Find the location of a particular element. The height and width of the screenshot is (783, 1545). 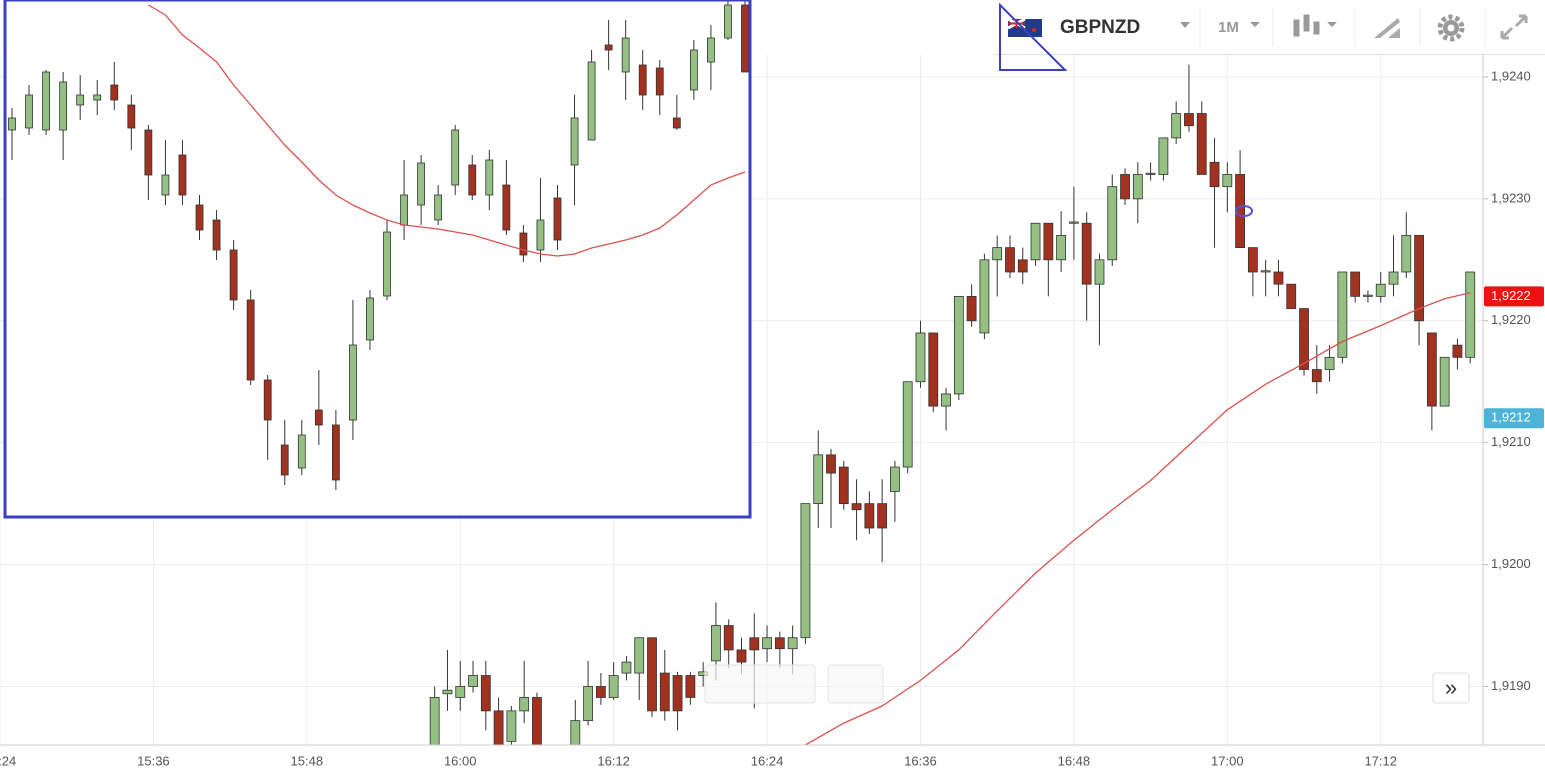

x-tick-label: 15:48 is located at coordinates (307, 760).